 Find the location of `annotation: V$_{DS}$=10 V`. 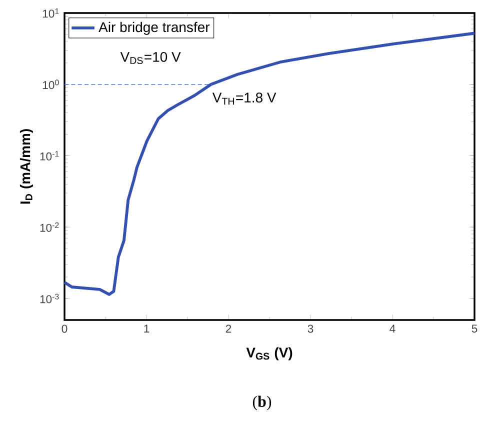

annotation: V$_{DS}$=10 V is located at coordinates (150, 58).